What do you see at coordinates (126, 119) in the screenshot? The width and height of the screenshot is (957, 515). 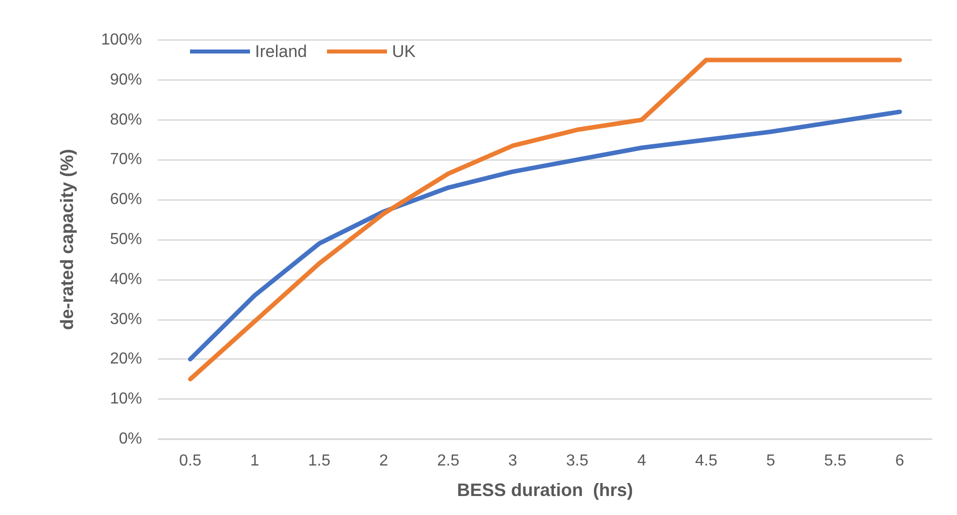 I see `y-tick-label: 80%` at bounding box center [126, 119].